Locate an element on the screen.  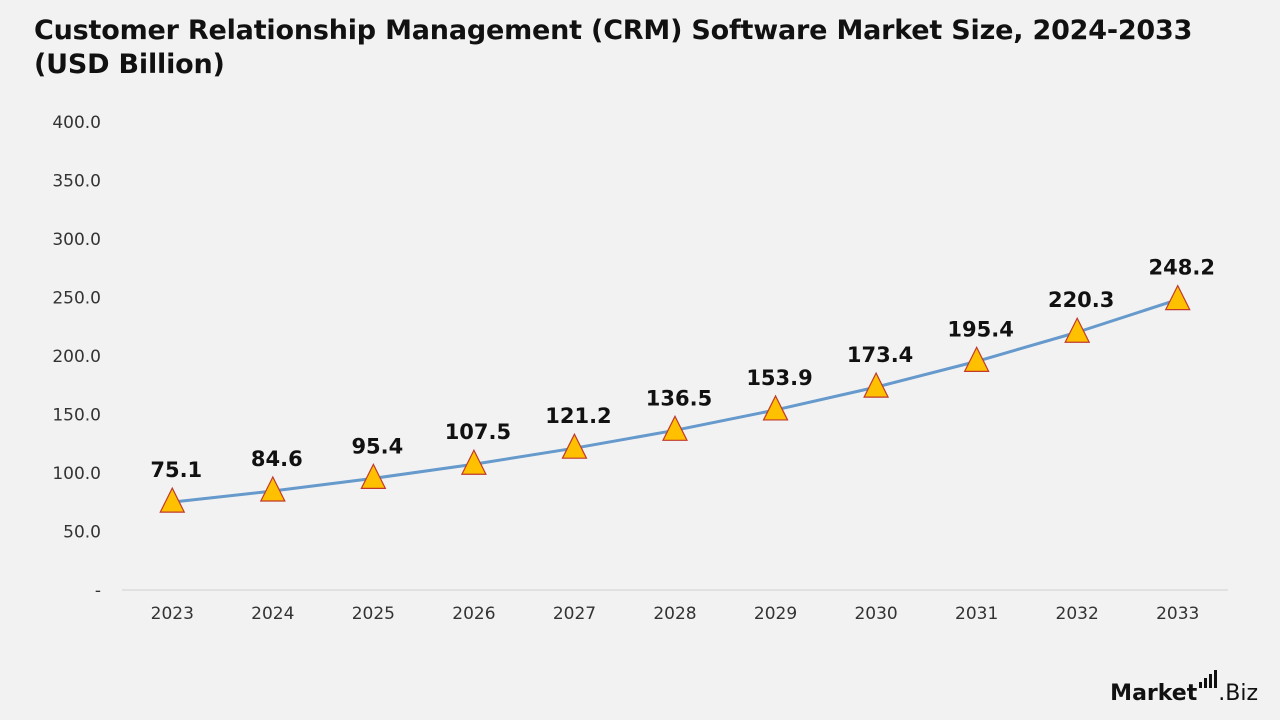
data-label: 107.5 is located at coordinates (478, 432).